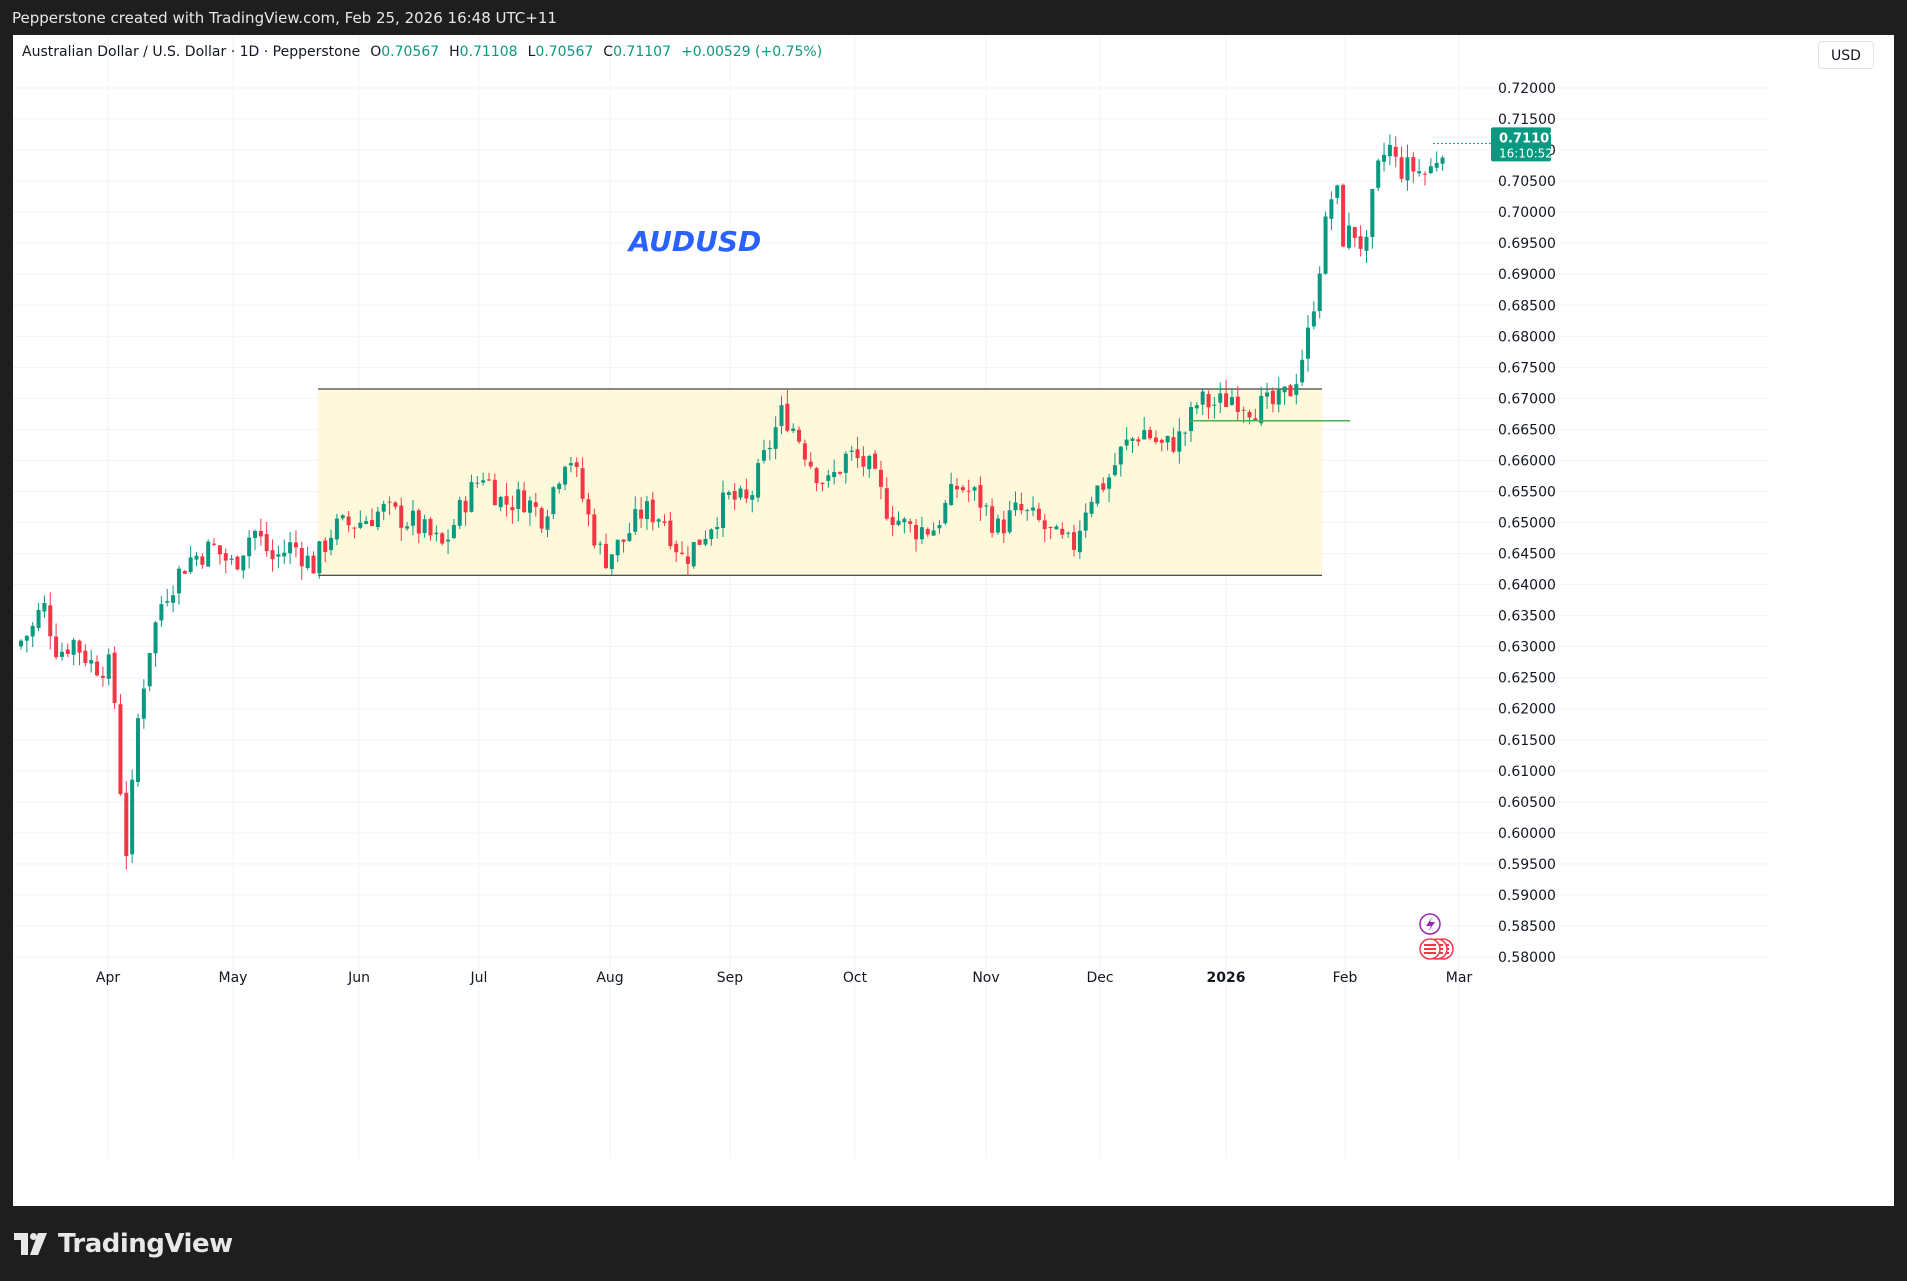 Image resolution: width=1907 pixels, height=1281 pixels. Describe the element at coordinates (985, 978) in the screenshot. I see `x-tick-label: Nov` at that location.